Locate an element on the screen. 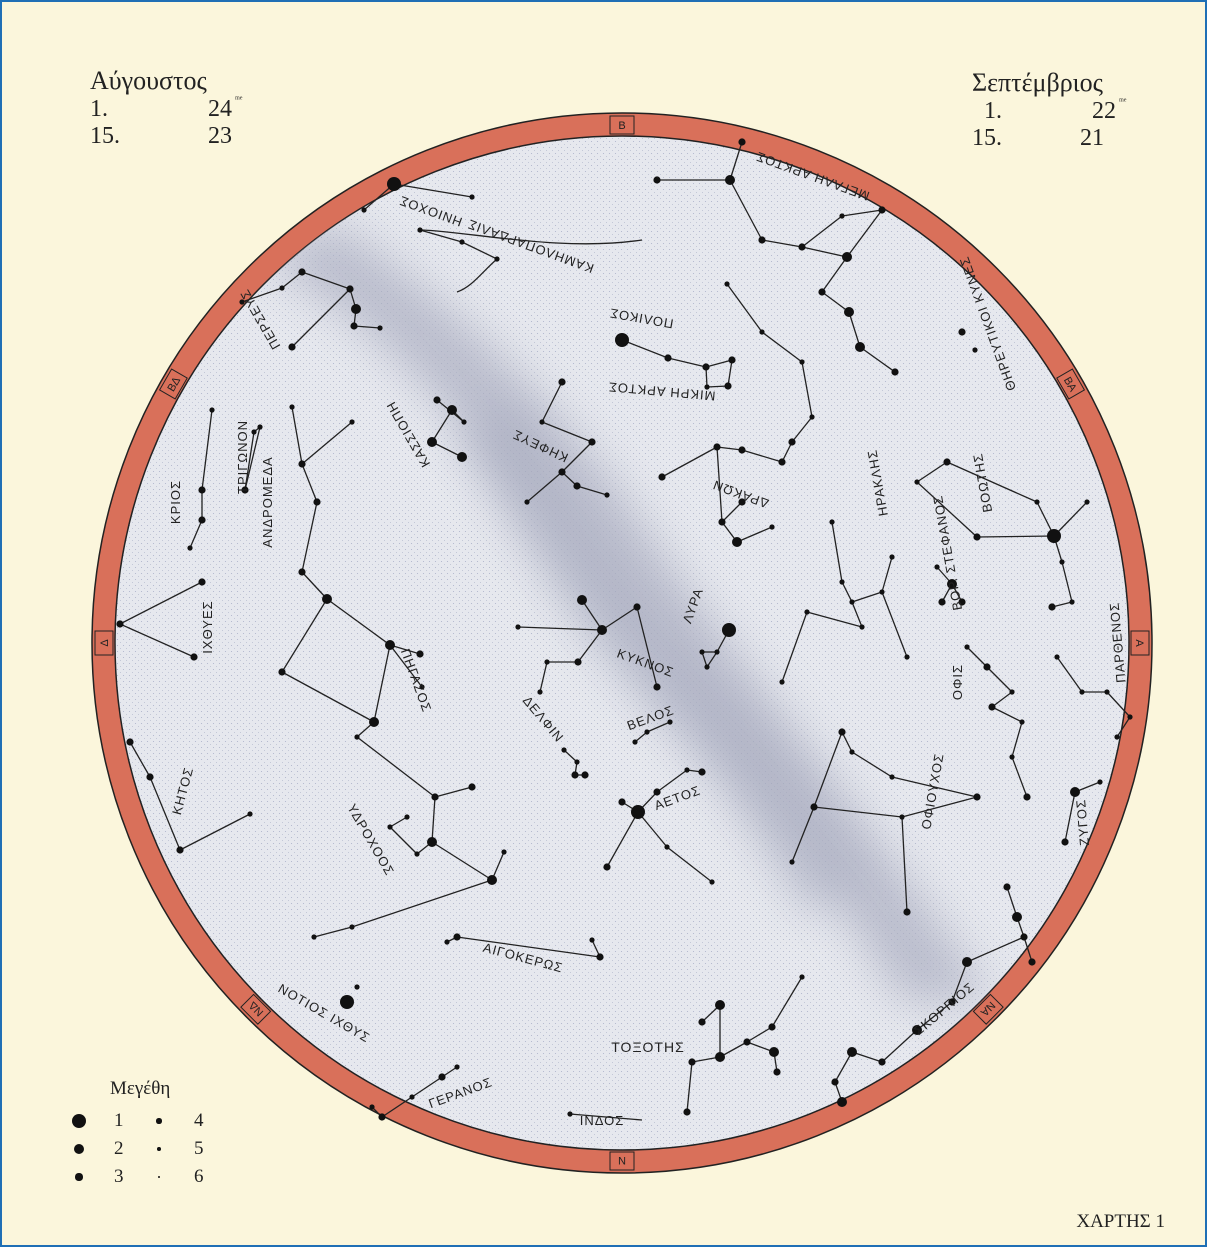  legend-item: 1 is located at coordinates (104, 1121).